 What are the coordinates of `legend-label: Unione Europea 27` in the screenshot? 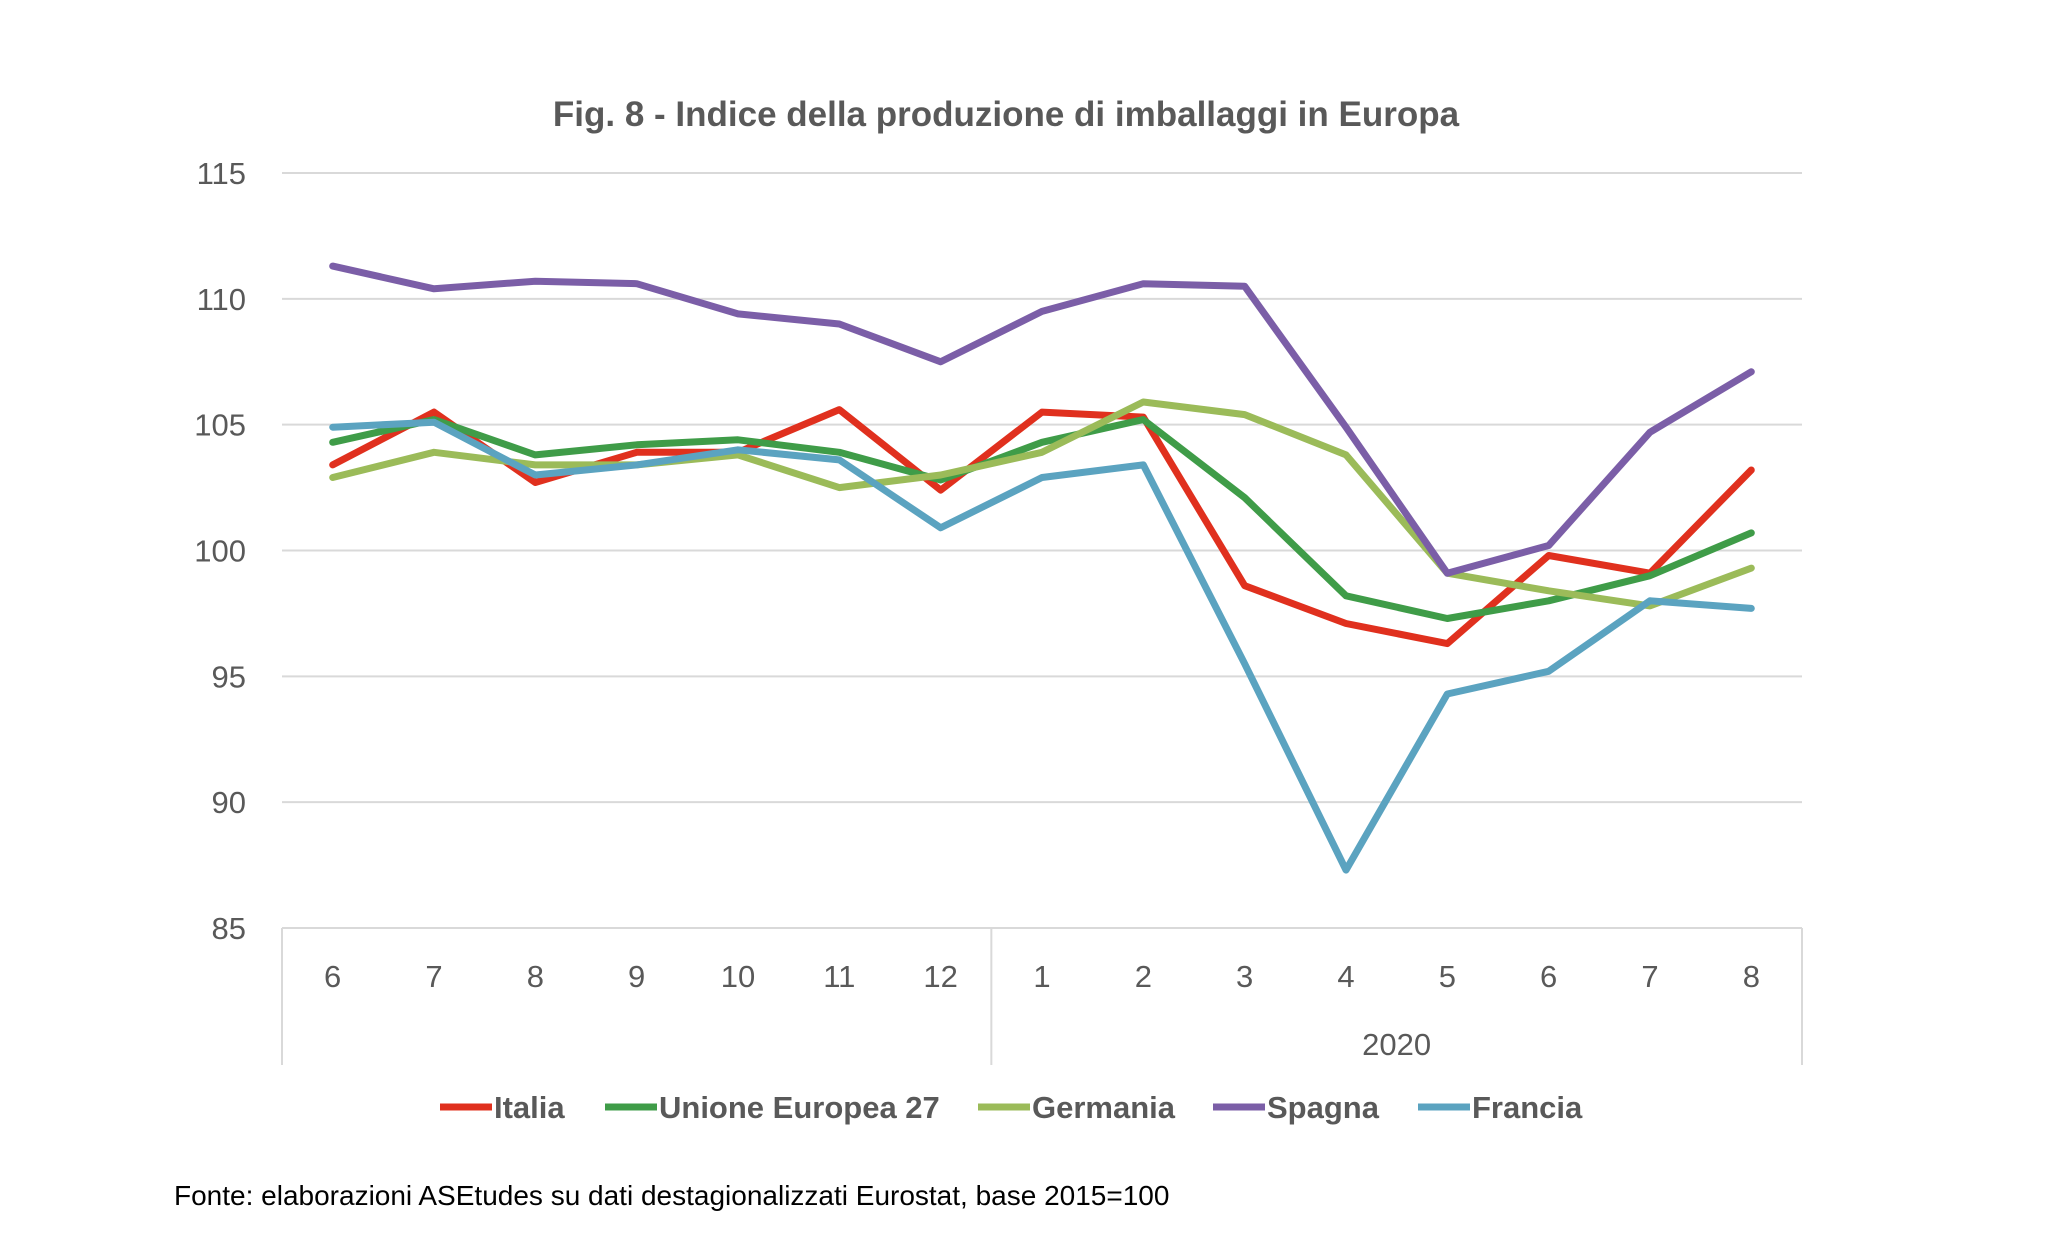 It's located at (799, 1107).